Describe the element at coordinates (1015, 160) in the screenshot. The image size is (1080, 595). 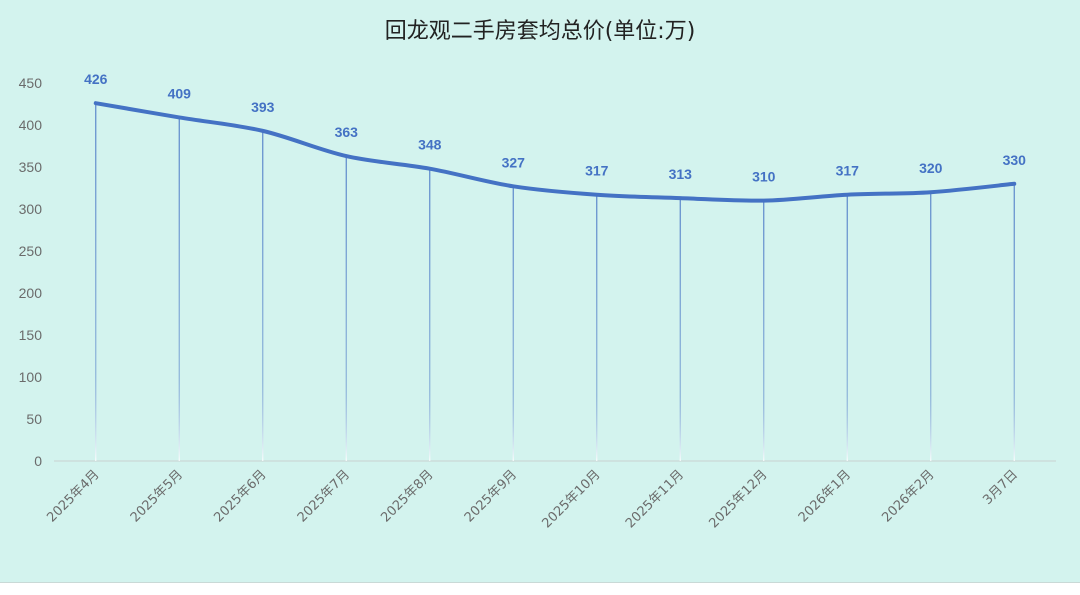
I see `data-label: 330` at that location.